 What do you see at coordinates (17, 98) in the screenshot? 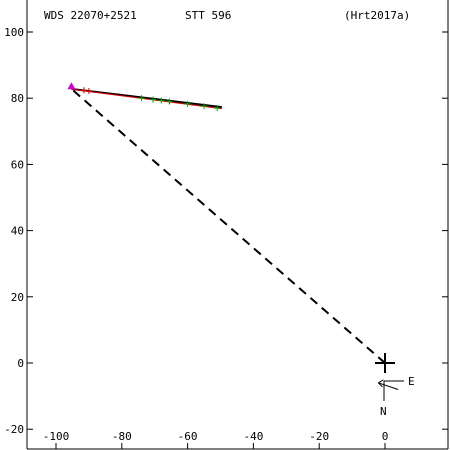
I see `y-tick-label: 80` at bounding box center [17, 98].